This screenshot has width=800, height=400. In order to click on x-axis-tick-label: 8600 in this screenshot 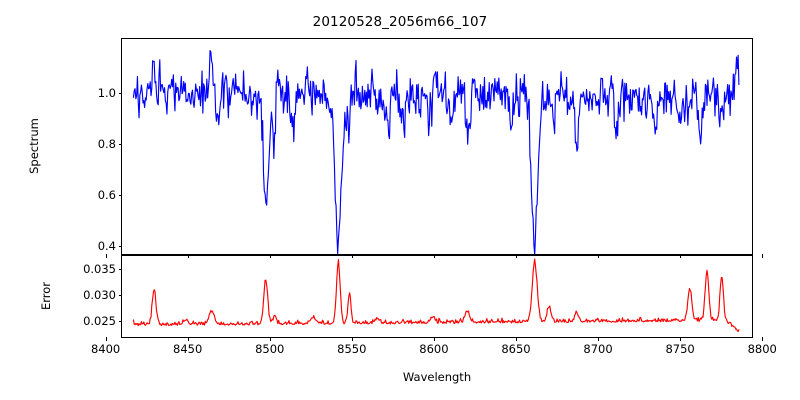, I will do `click(434, 349)`.